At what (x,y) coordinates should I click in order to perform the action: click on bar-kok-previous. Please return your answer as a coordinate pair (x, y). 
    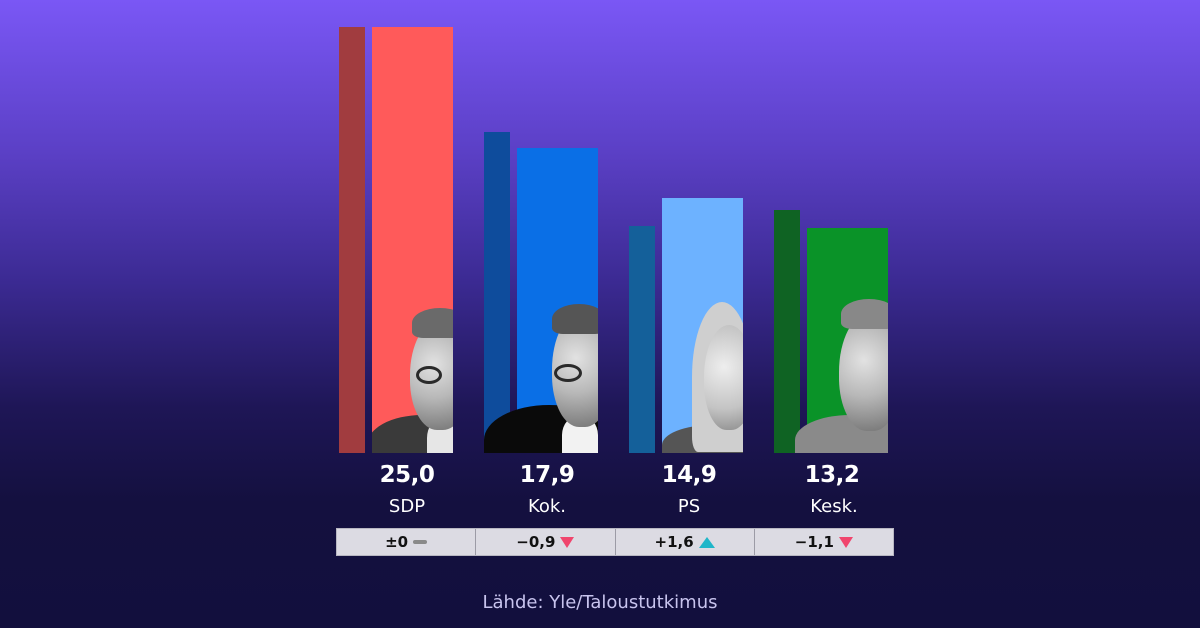
    Looking at the image, I should click on (497, 292).